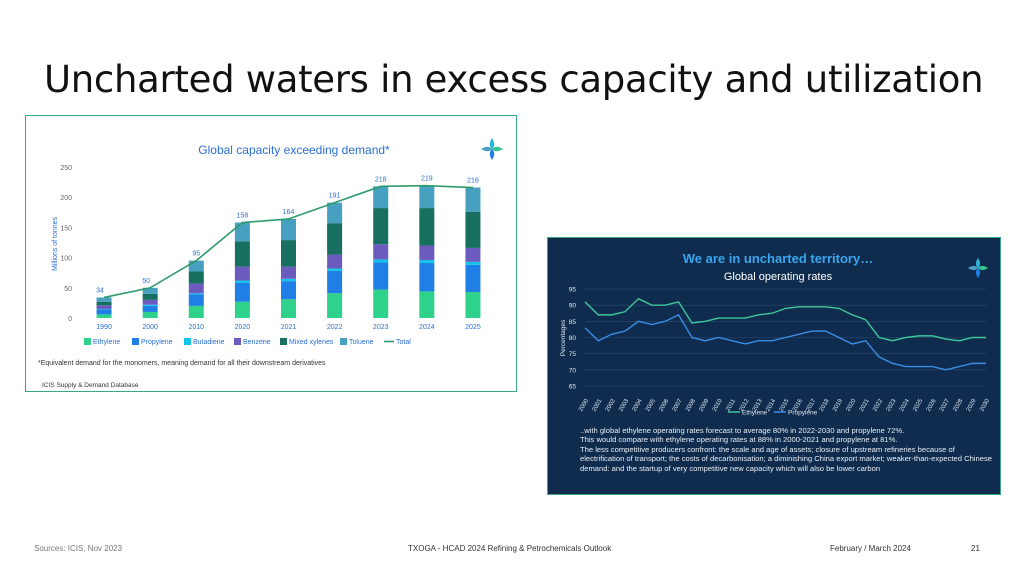 This screenshot has height=576, width=1024. What do you see at coordinates (825, 405) in the screenshot?
I see `x-tick-label: 2018` at bounding box center [825, 405].